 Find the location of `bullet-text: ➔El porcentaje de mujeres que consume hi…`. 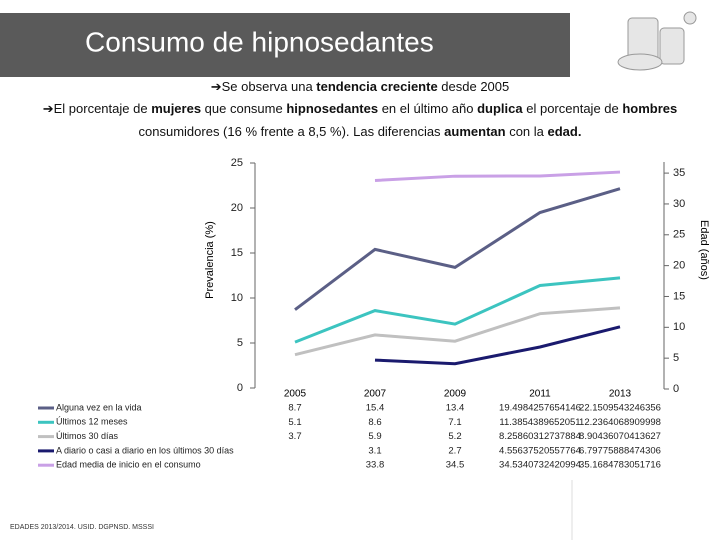

bullet-text: ➔El porcentaje de mujeres que consume hi… is located at coordinates (360, 108).